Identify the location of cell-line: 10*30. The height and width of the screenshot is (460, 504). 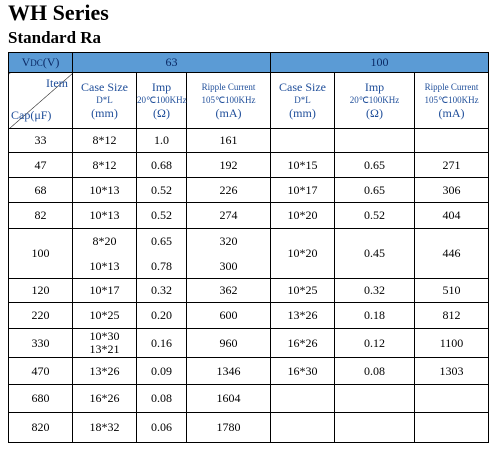
(104, 336).